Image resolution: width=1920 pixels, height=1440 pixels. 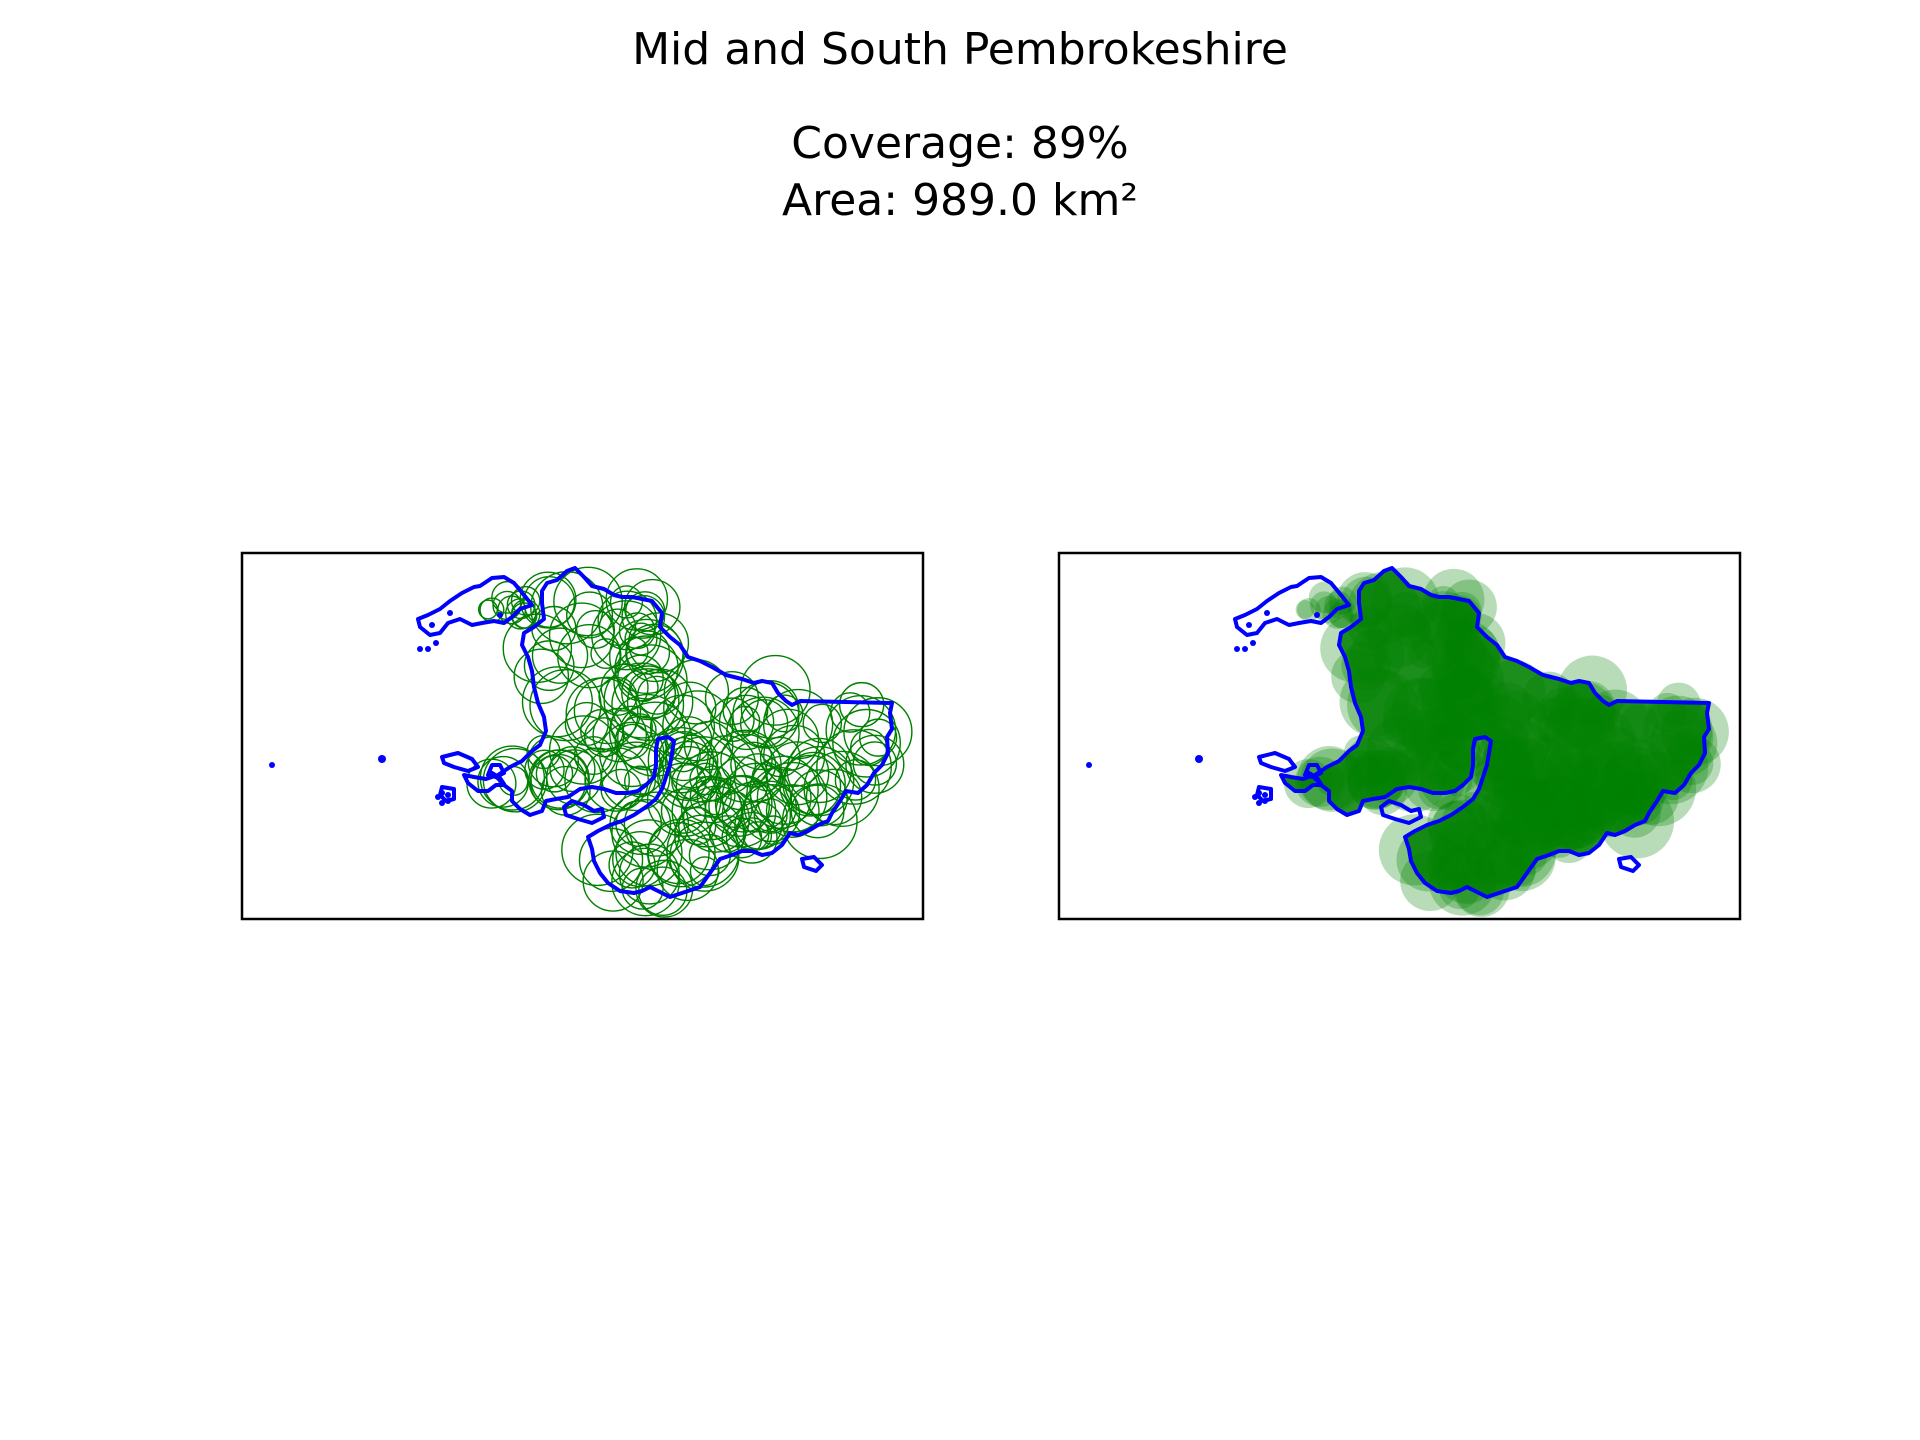 What do you see at coordinates (960, 49) in the screenshot?
I see `figure-title: Mid and South Pembrokeshire` at bounding box center [960, 49].